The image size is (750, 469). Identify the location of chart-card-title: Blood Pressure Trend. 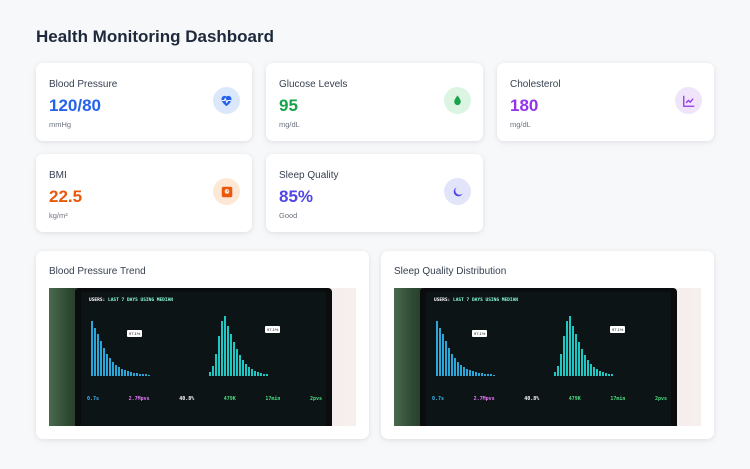
(97, 271).